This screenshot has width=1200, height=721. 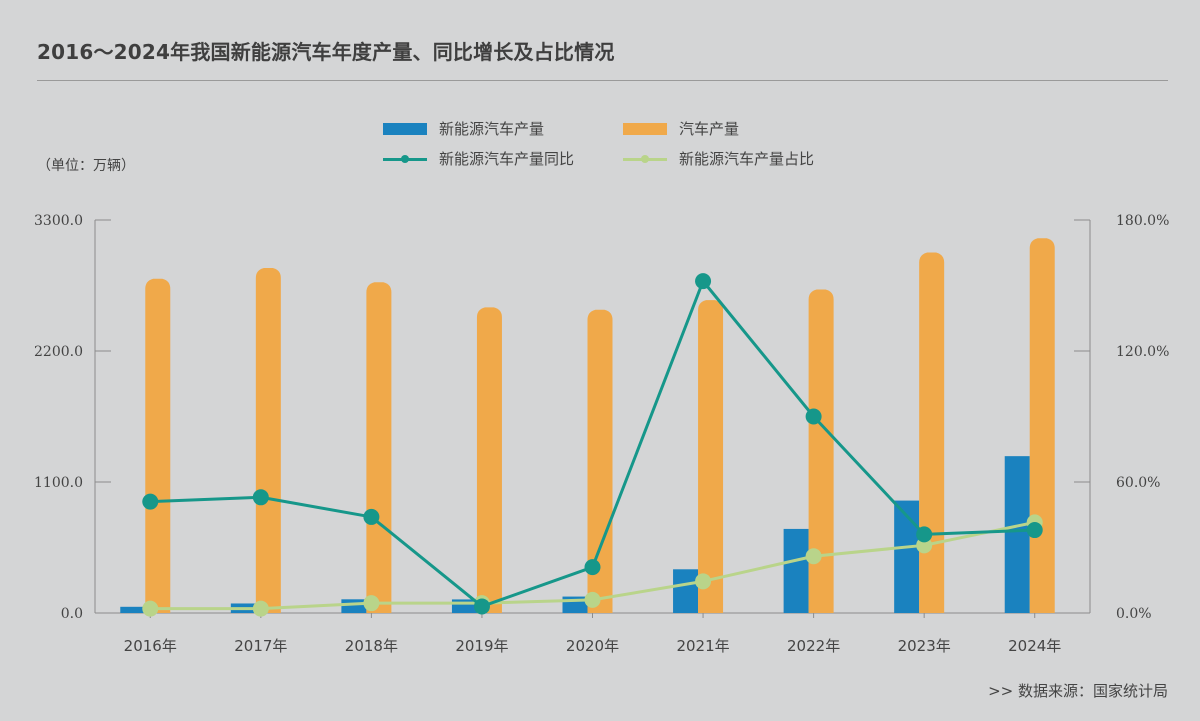 I want to click on x-axis-tick-label: 2016年, so click(x=150, y=646).